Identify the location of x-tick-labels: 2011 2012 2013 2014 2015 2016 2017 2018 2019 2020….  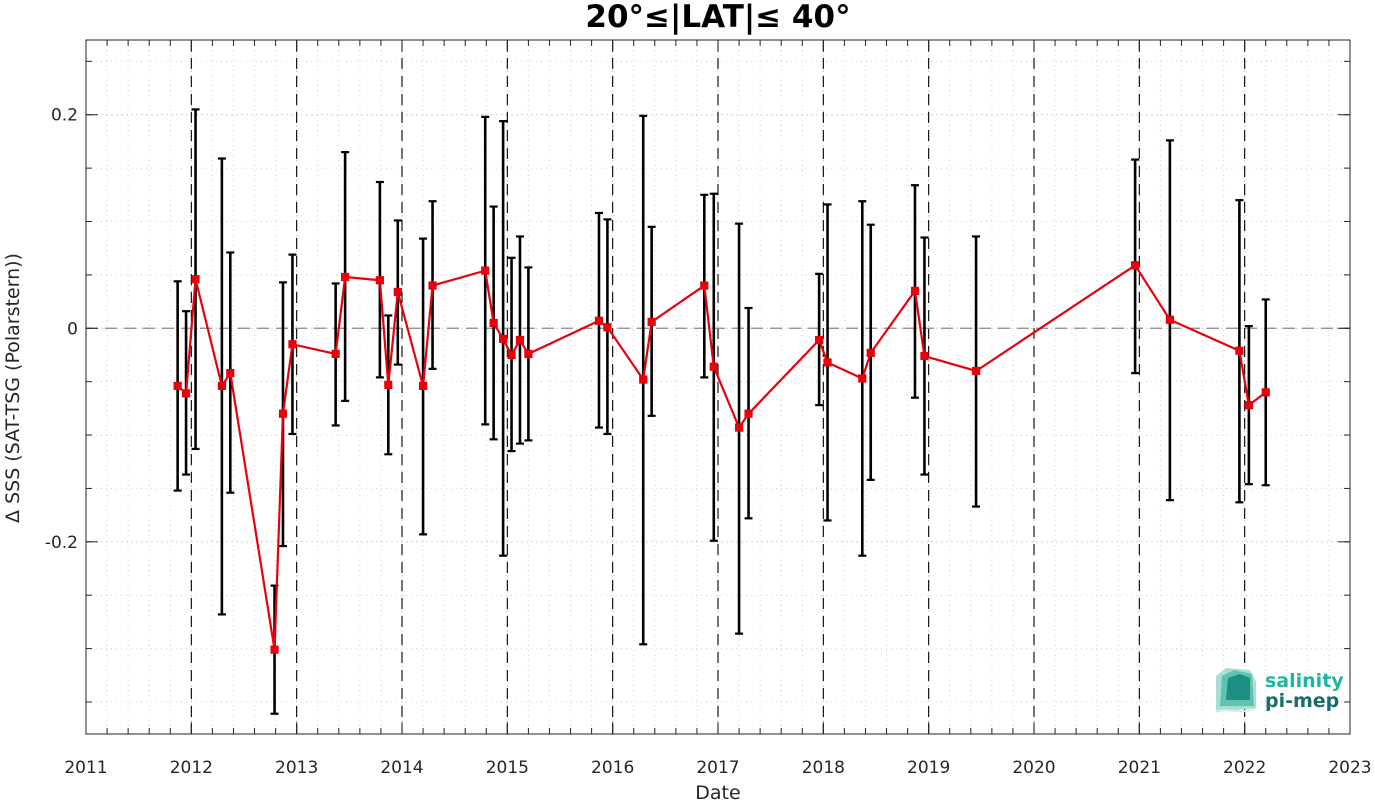
(717, 768).